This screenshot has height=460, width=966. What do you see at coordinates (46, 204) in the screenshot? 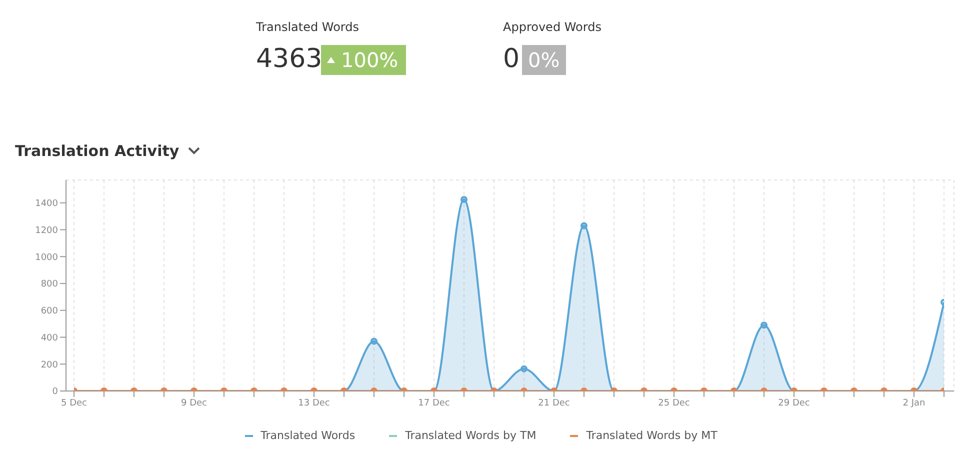
I see `y-tick-label: 1400` at bounding box center [46, 204].